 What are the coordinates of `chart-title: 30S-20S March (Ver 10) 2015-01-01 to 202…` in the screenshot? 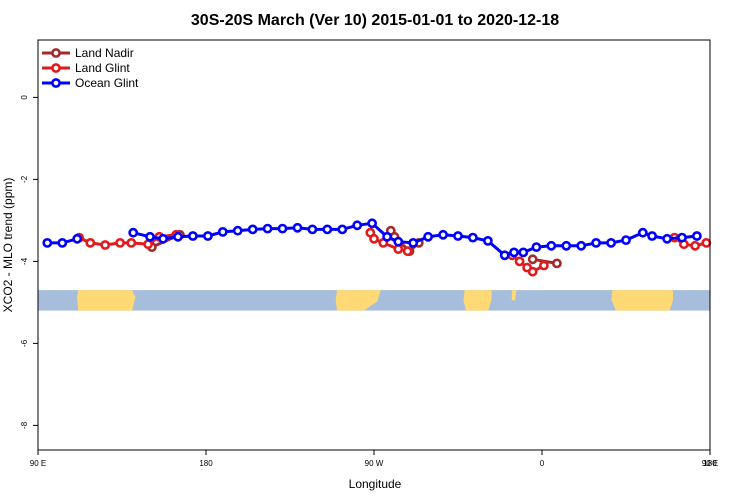 It's located at (375, 20).